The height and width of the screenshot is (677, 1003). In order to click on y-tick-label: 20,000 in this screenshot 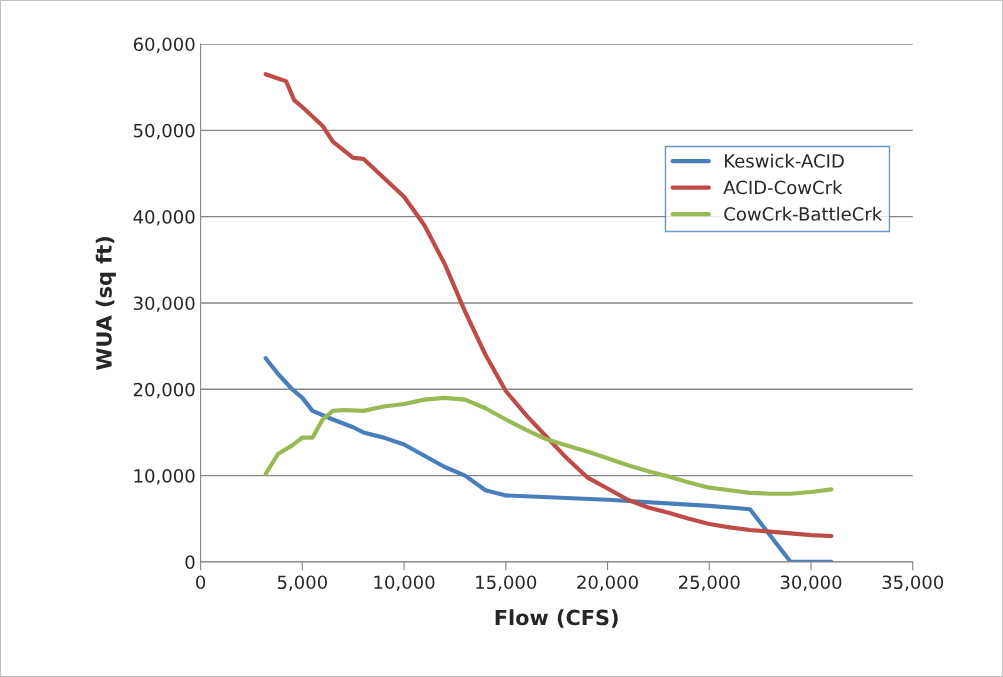, I will do `click(164, 390)`.